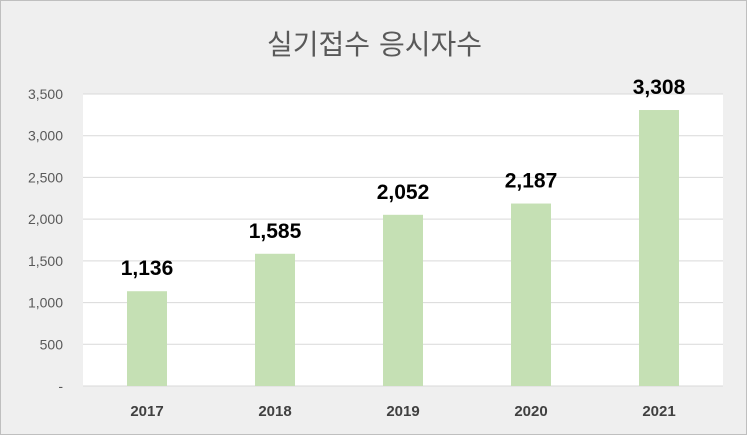 The height and width of the screenshot is (435, 747). What do you see at coordinates (45, 136) in the screenshot?
I see `y-tick-label: 3,000` at bounding box center [45, 136].